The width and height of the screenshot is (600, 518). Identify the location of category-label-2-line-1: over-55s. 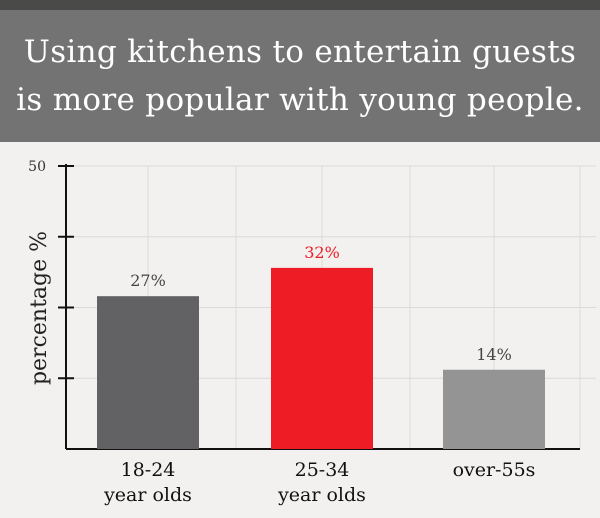
(494, 470).